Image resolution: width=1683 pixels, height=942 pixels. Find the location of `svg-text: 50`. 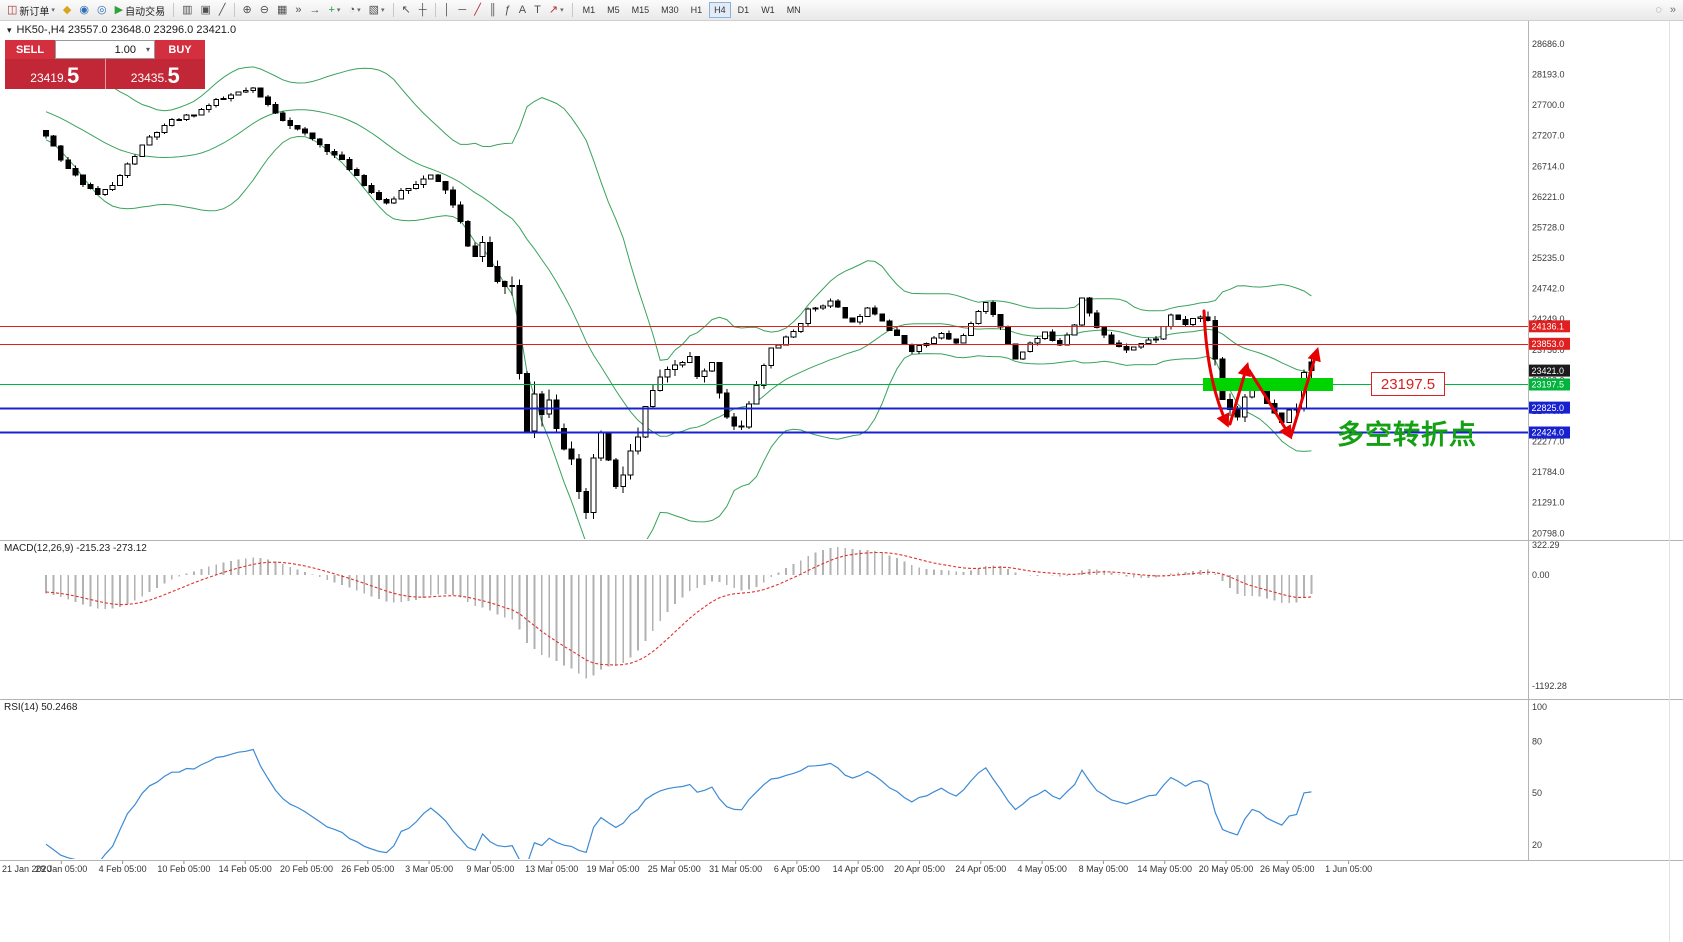

svg-text: 50 is located at coordinates (1537, 793).